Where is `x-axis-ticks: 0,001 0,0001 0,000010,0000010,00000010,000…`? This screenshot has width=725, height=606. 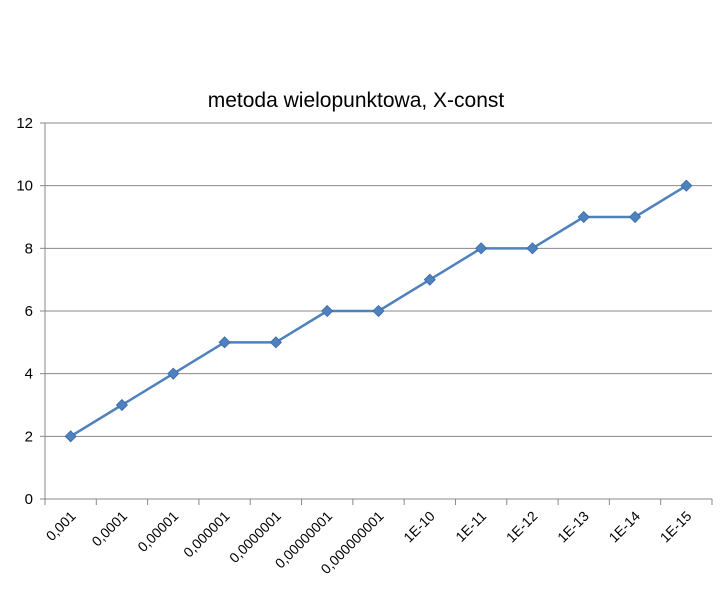
x-axis-ticks: 0,001 0,0001 0,000010,0000010,00000010,000… is located at coordinates (369, 542).